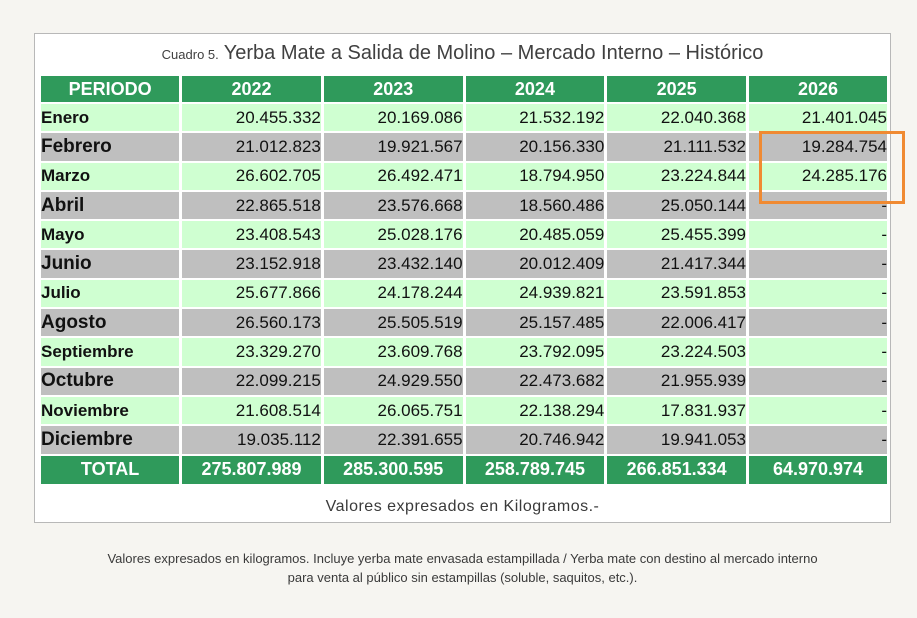  Describe the element at coordinates (393, 381) in the screenshot. I see `value-cell: 24.929.550` at that location.